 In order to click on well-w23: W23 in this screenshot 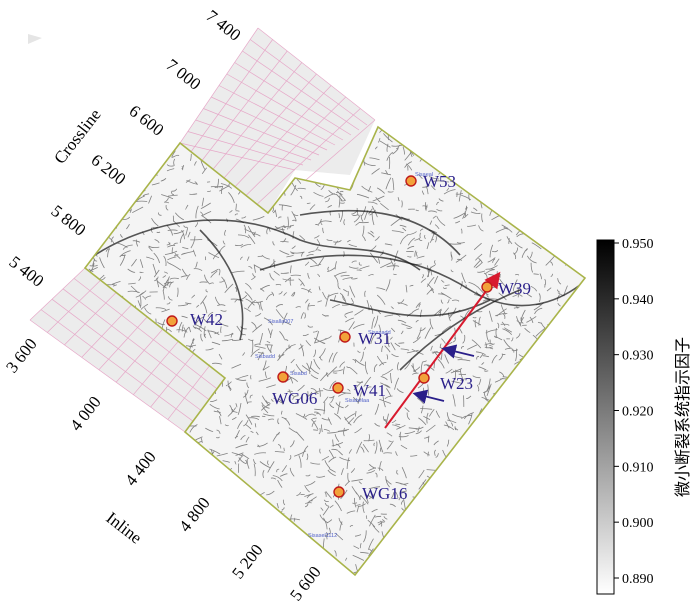, I will do `click(445, 382)`.